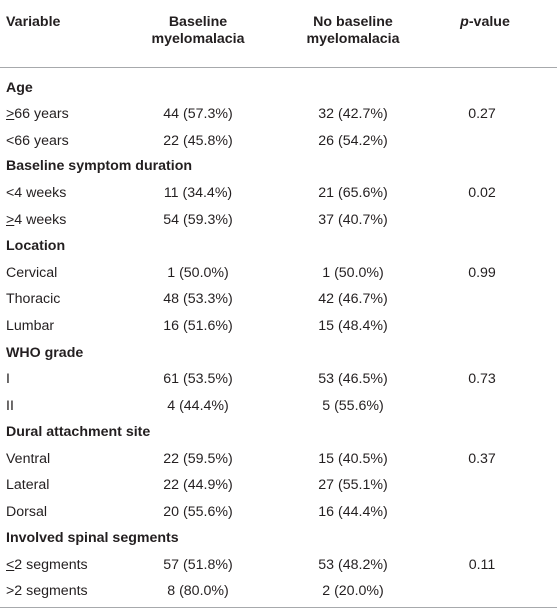  I want to click on header-divider, so click(278, 67).